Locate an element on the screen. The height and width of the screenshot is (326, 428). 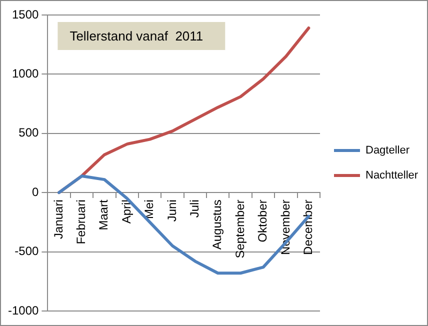
x-tick-label: September is located at coordinates (239, 229).